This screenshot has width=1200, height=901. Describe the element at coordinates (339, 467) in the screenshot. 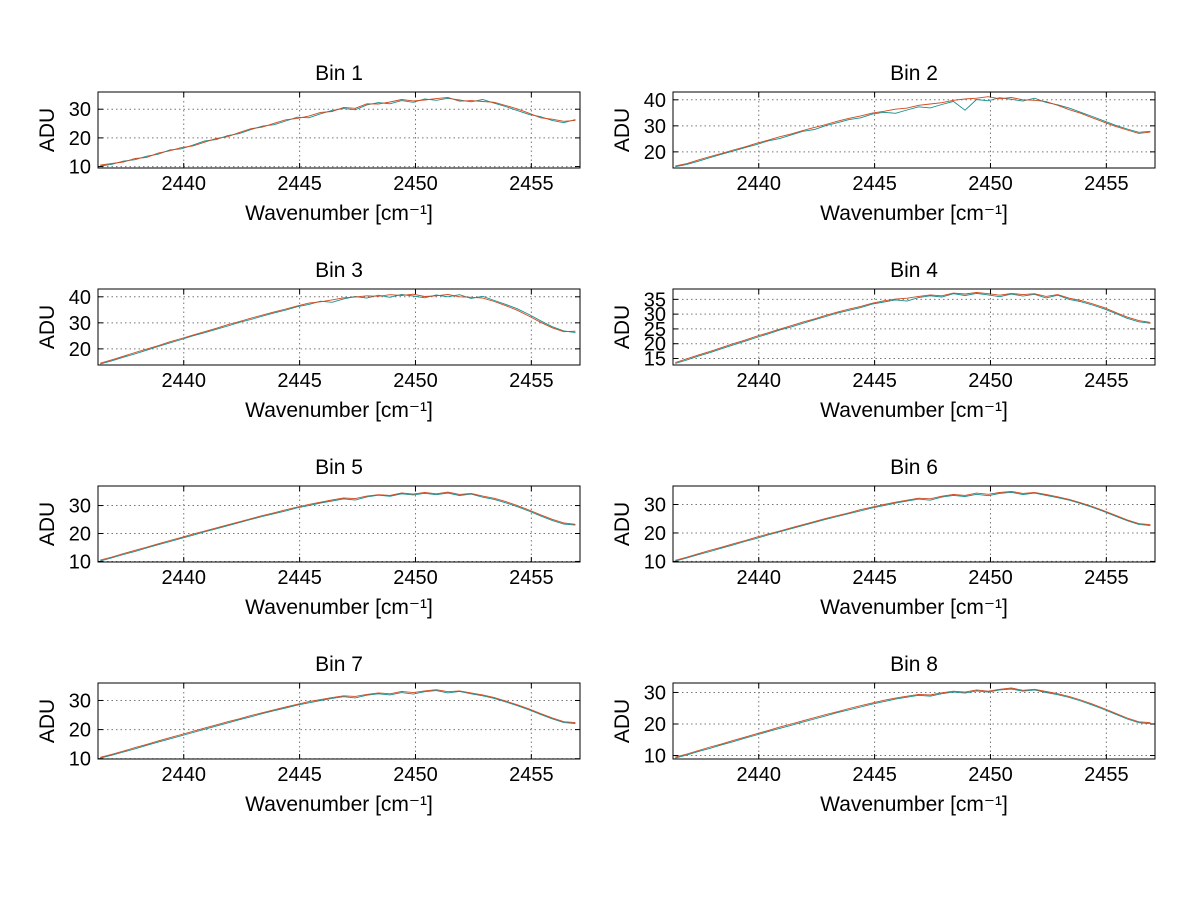

I see `chart-title: Bin 5` at that location.